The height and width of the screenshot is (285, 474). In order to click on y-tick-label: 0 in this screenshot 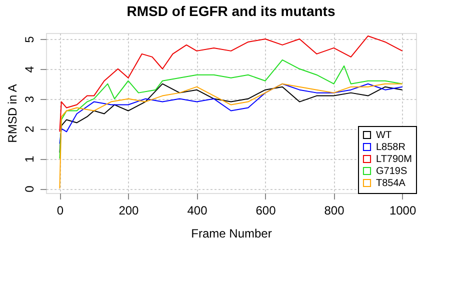, I will do `click(29, 188)`.